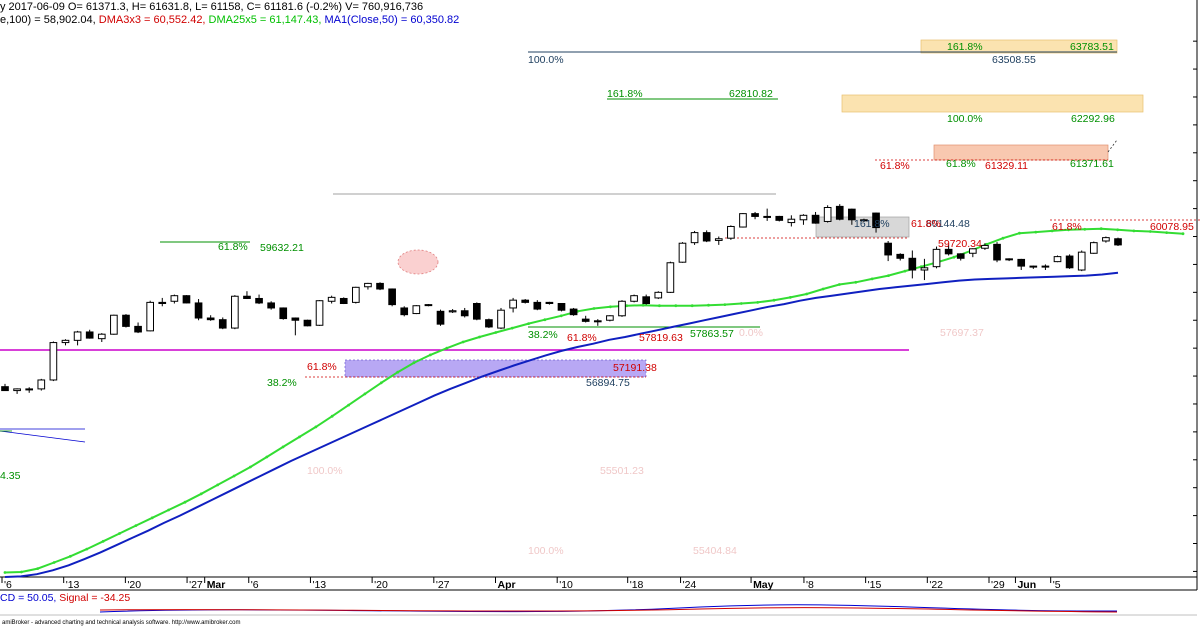 The width and height of the screenshot is (1200, 630). Describe the element at coordinates (661, 338) in the screenshot. I see `fib-label: 57819.63` at that location.